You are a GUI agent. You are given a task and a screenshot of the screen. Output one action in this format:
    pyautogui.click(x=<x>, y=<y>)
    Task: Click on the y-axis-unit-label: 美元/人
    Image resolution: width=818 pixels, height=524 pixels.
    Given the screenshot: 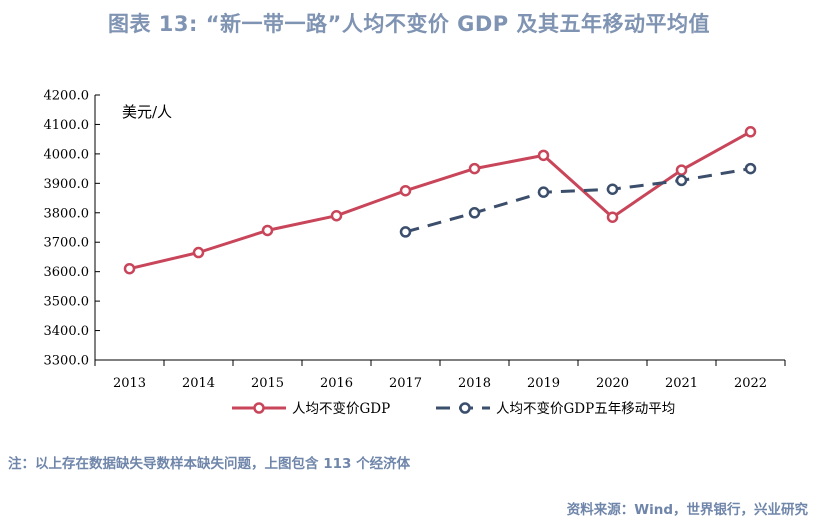 What is the action you would take?
    pyautogui.click(x=147, y=112)
    